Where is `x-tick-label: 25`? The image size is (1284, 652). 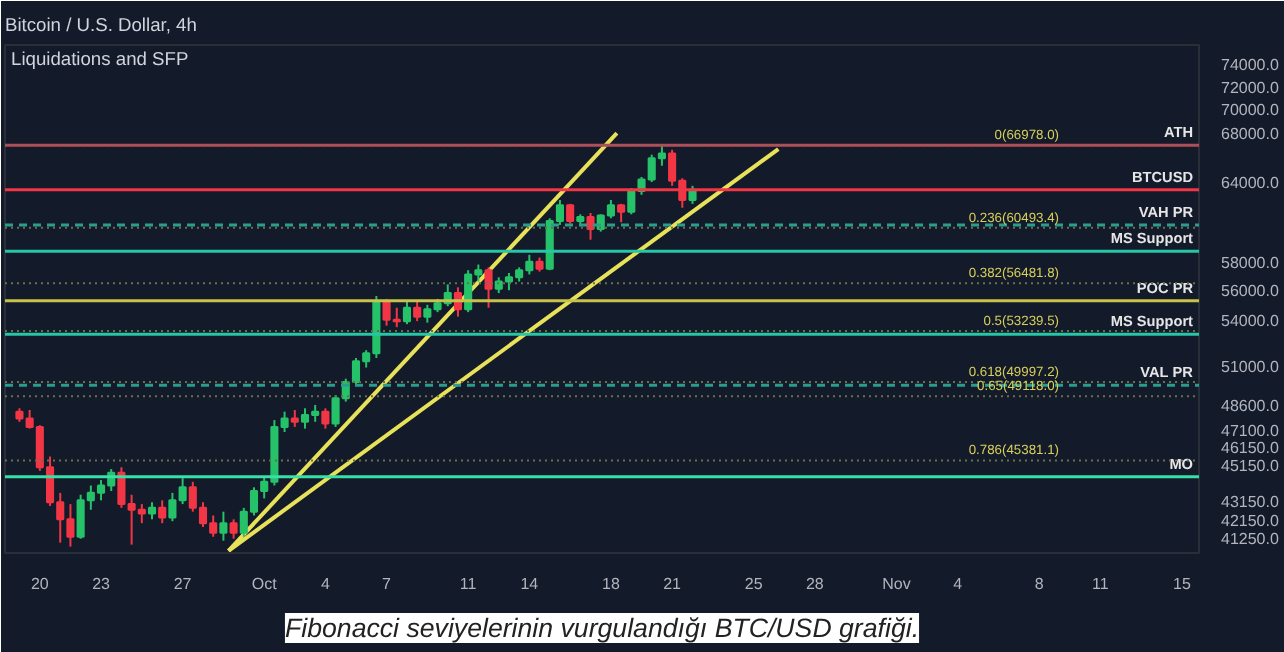 x-tick-label: 25 is located at coordinates (754, 584).